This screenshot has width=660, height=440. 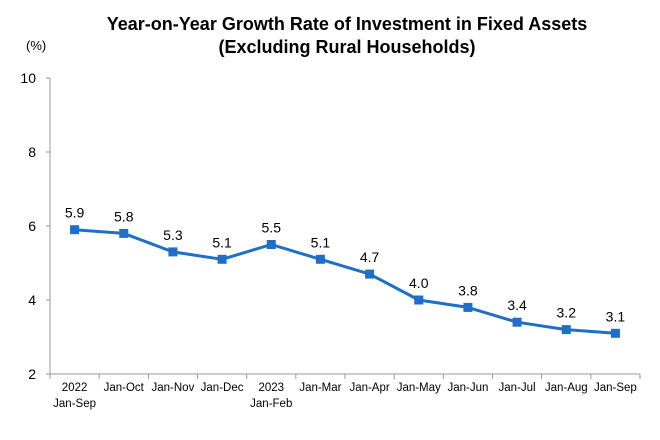 I want to click on x-tick-label: Jan-Sep, so click(x=615, y=388).